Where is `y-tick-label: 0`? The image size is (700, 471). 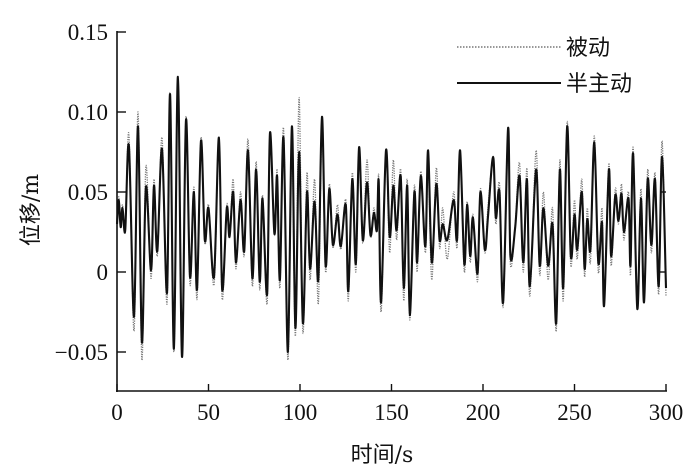
y-tick-label: 0 is located at coordinates (103, 272).